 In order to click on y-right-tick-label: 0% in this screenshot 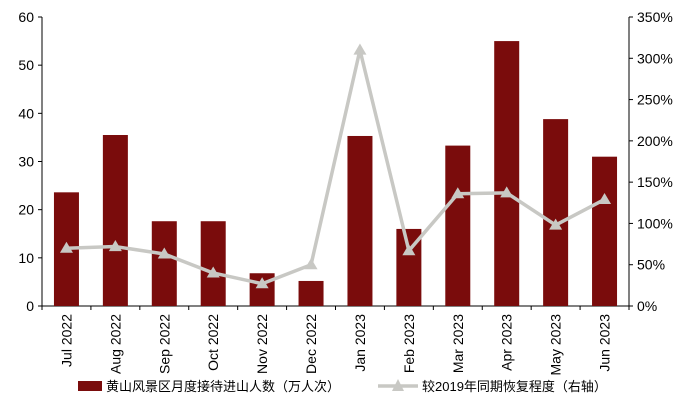, I will do `click(647, 306)`.